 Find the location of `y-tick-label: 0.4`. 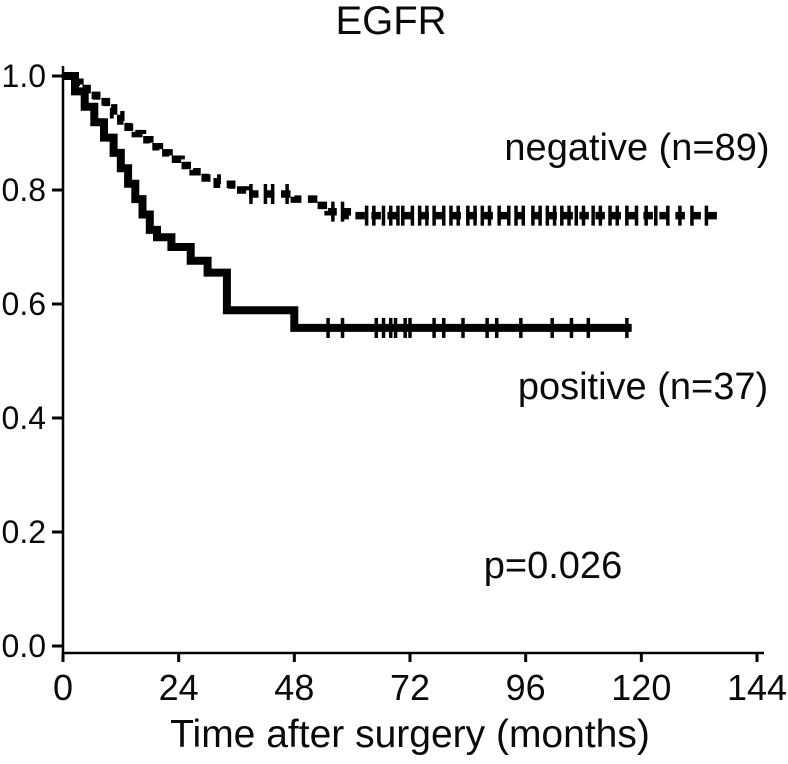

y-tick-label: 0.4 is located at coordinates (24, 418).